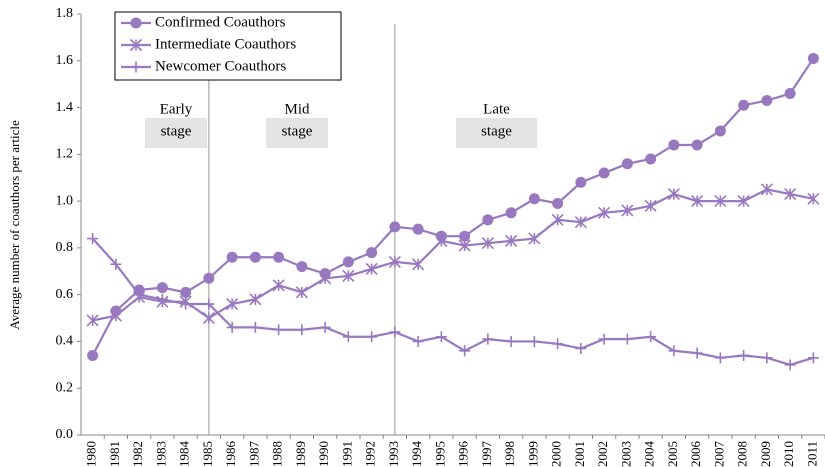 The width and height of the screenshot is (825, 467). What do you see at coordinates (176, 133) in the screenshot?
I see `stage-box` at bounding box center [176, 133].